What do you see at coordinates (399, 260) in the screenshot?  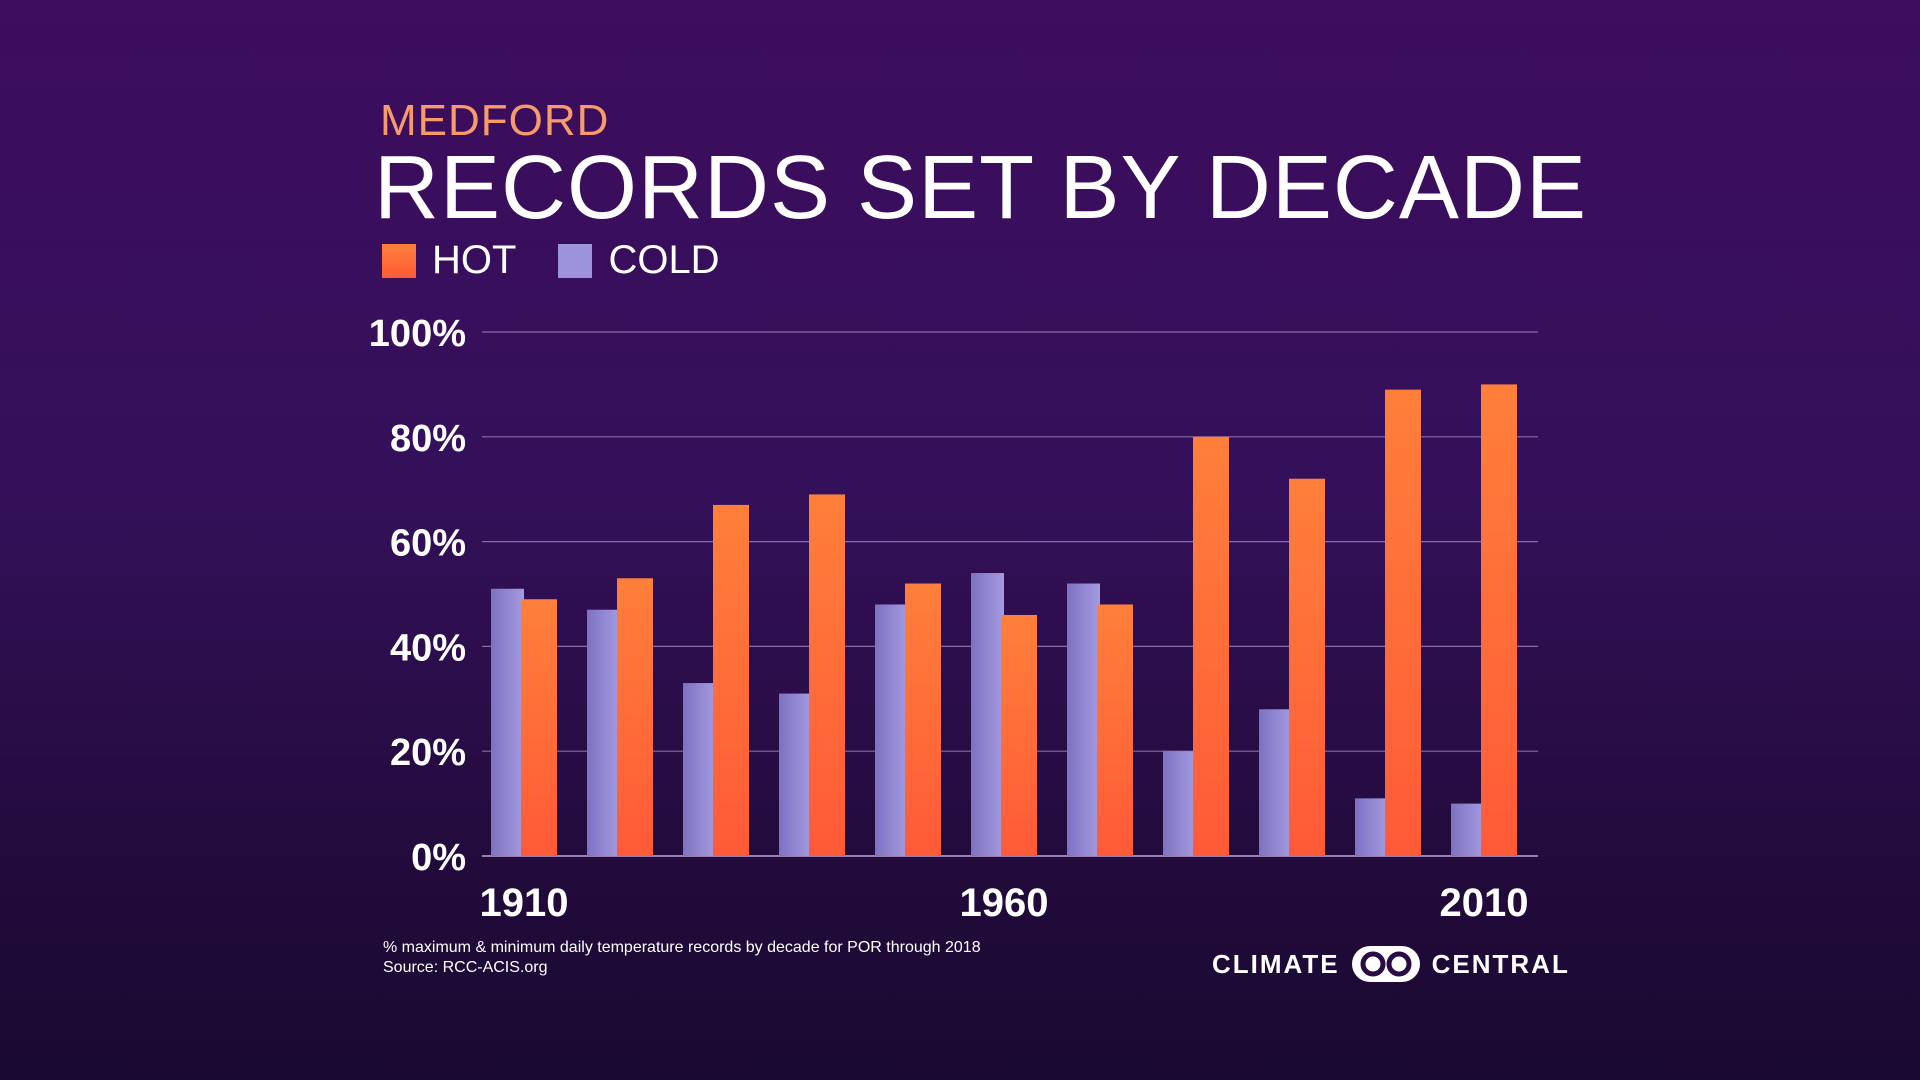 I see `legend-swatch-hot` at bounding box center [399, 260].